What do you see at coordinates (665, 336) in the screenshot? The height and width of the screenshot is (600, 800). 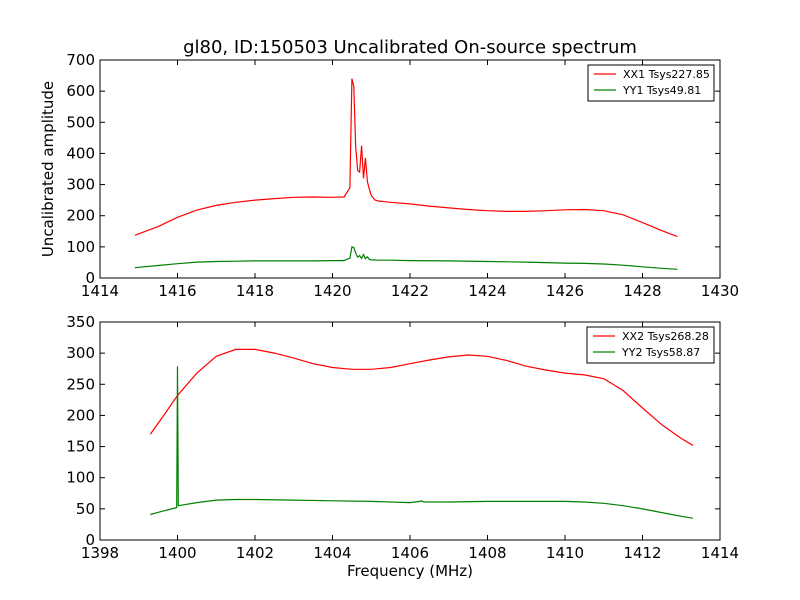 I see `legend-entry: XX2 Tsys268.28` at bounding box center [665, 336].